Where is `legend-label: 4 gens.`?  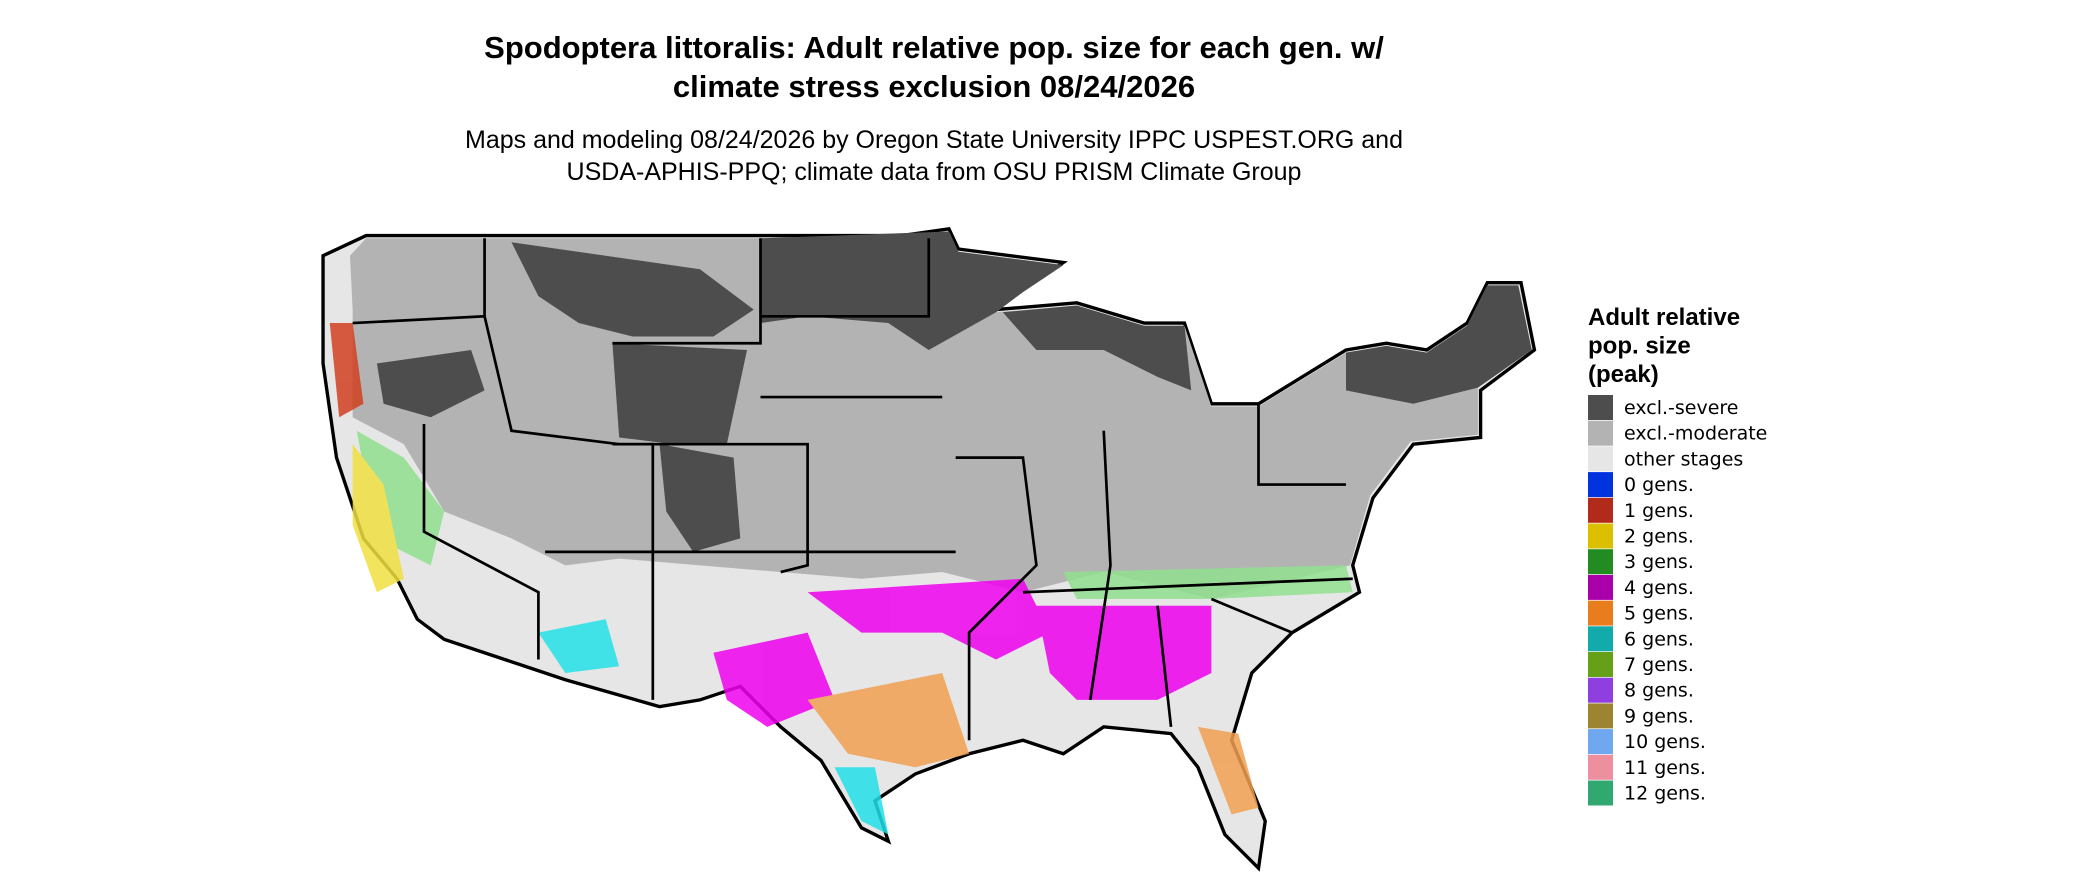 legend-label: 4 gens. is located at coordinates (1659, 588).